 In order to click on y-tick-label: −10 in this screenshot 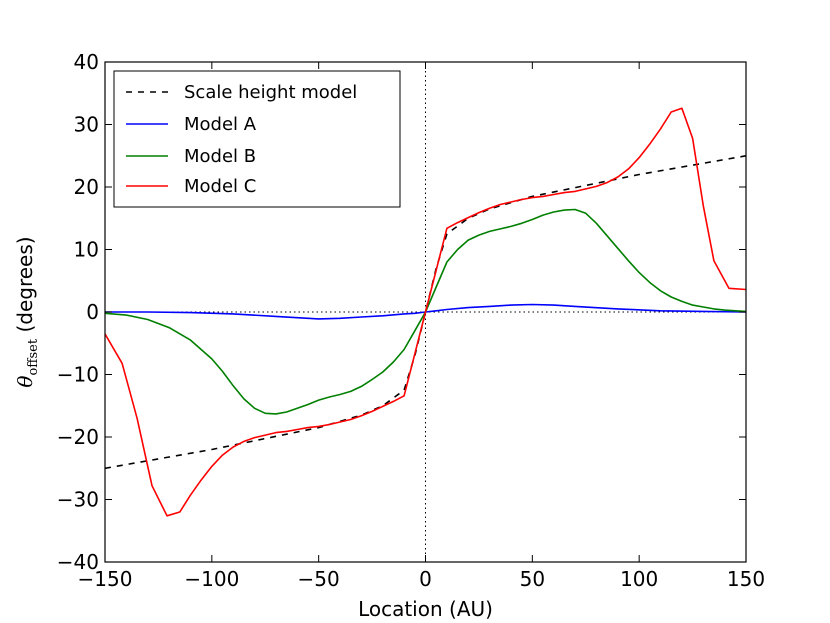, I will do `click(78, 375)`.